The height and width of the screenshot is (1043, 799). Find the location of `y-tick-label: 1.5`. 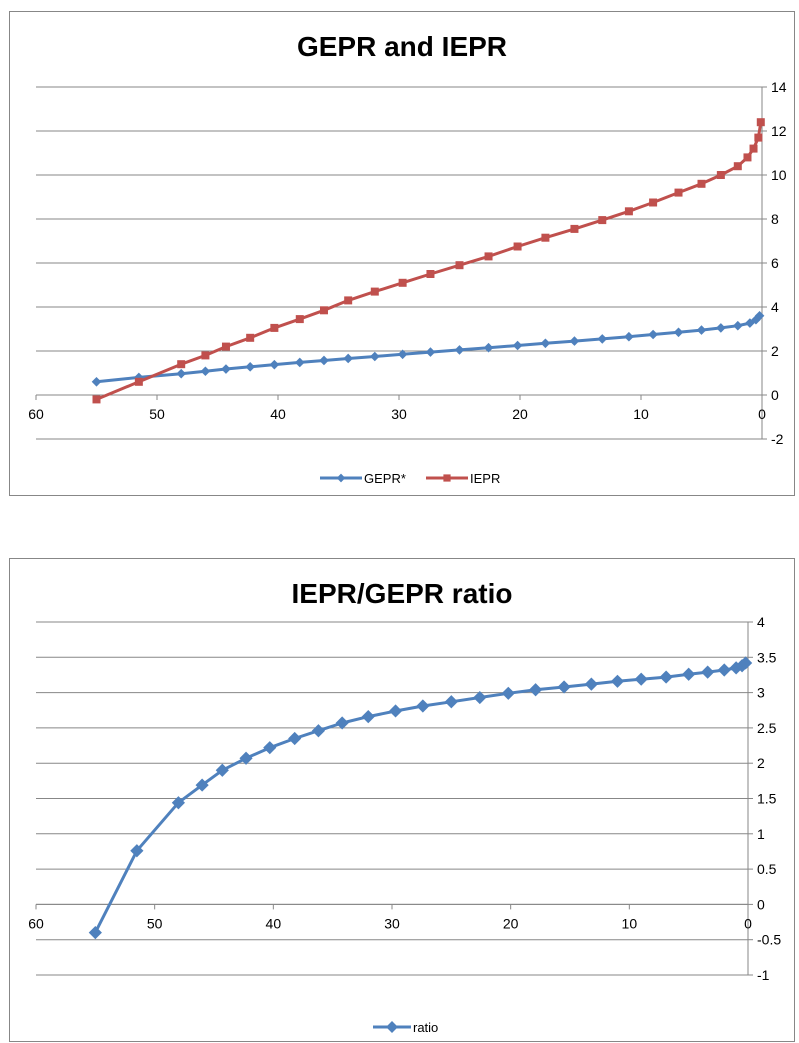

y-tick-label: 1.5 is located at coordinates (767, 799).